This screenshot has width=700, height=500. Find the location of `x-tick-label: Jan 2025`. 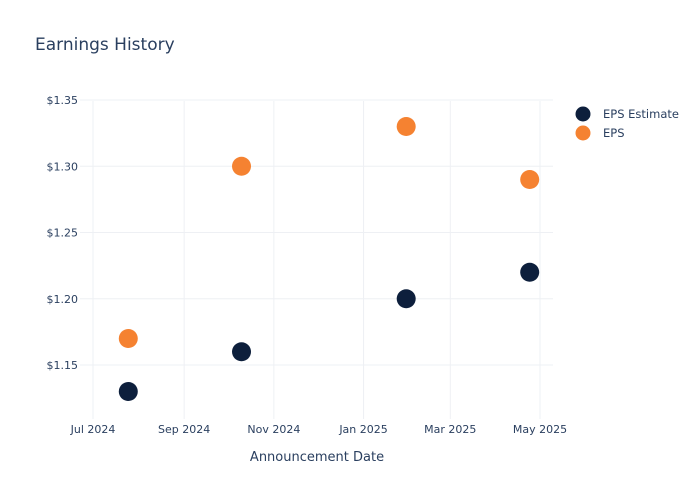

x-tick-label: Jan 2025 is located at coordinates (362, 429).